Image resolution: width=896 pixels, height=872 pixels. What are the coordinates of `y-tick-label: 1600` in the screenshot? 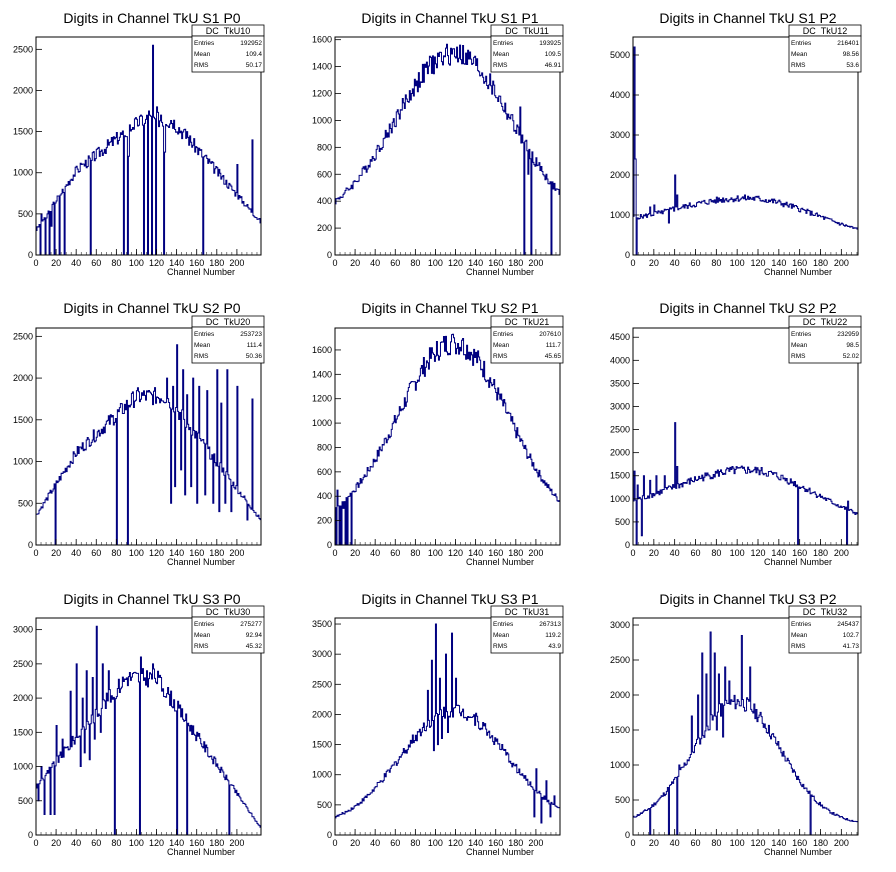 It's located at (322, 40).